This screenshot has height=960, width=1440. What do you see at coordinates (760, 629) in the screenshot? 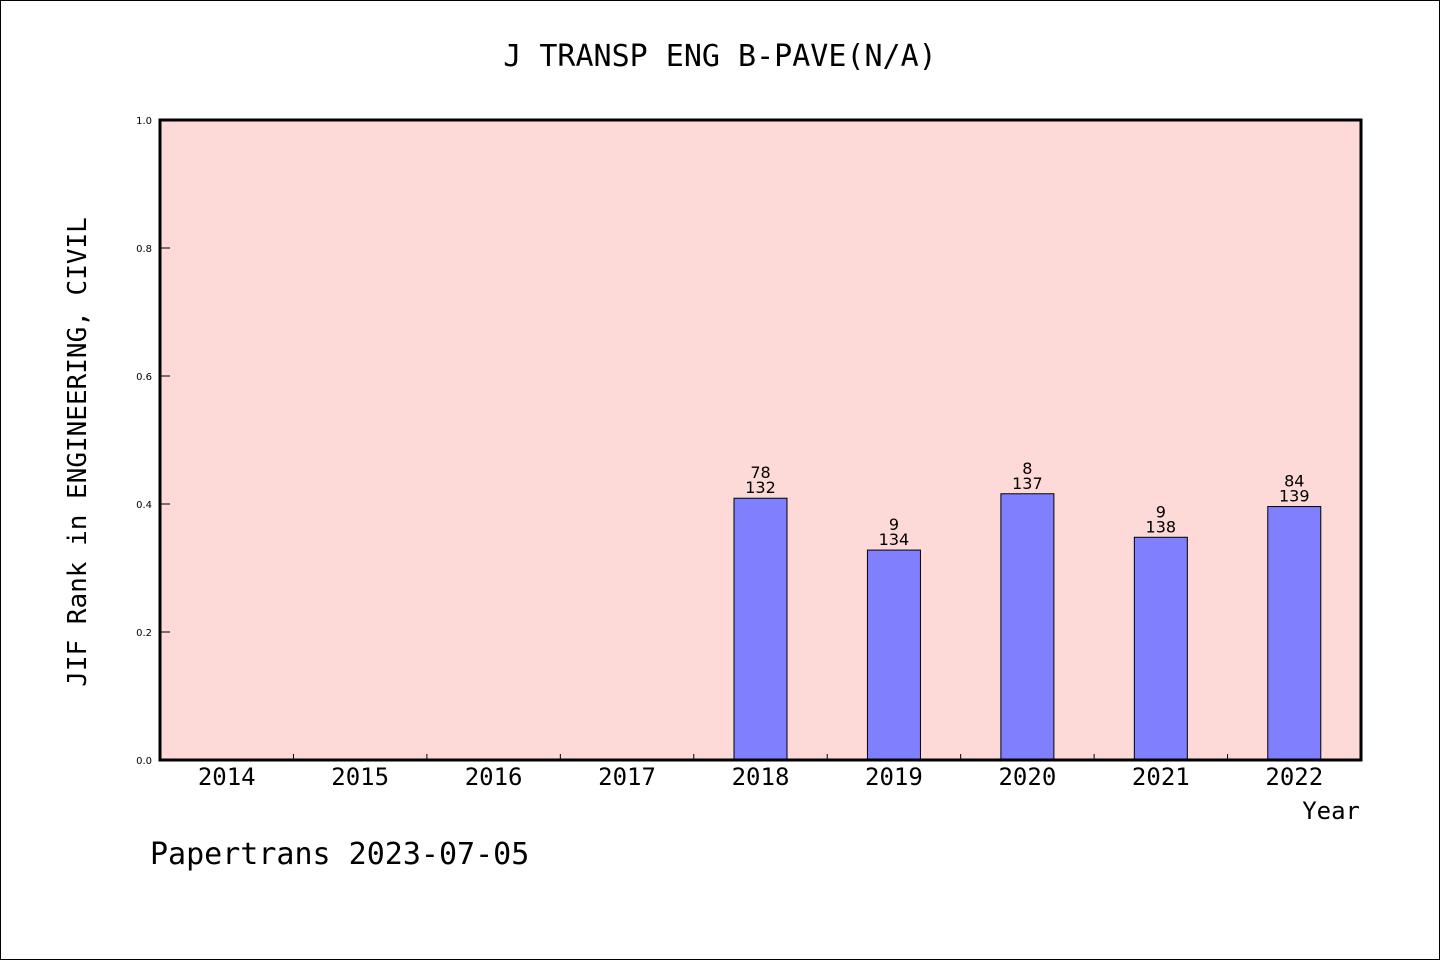
I see `bar-2018` at bounding box center [760, 629].